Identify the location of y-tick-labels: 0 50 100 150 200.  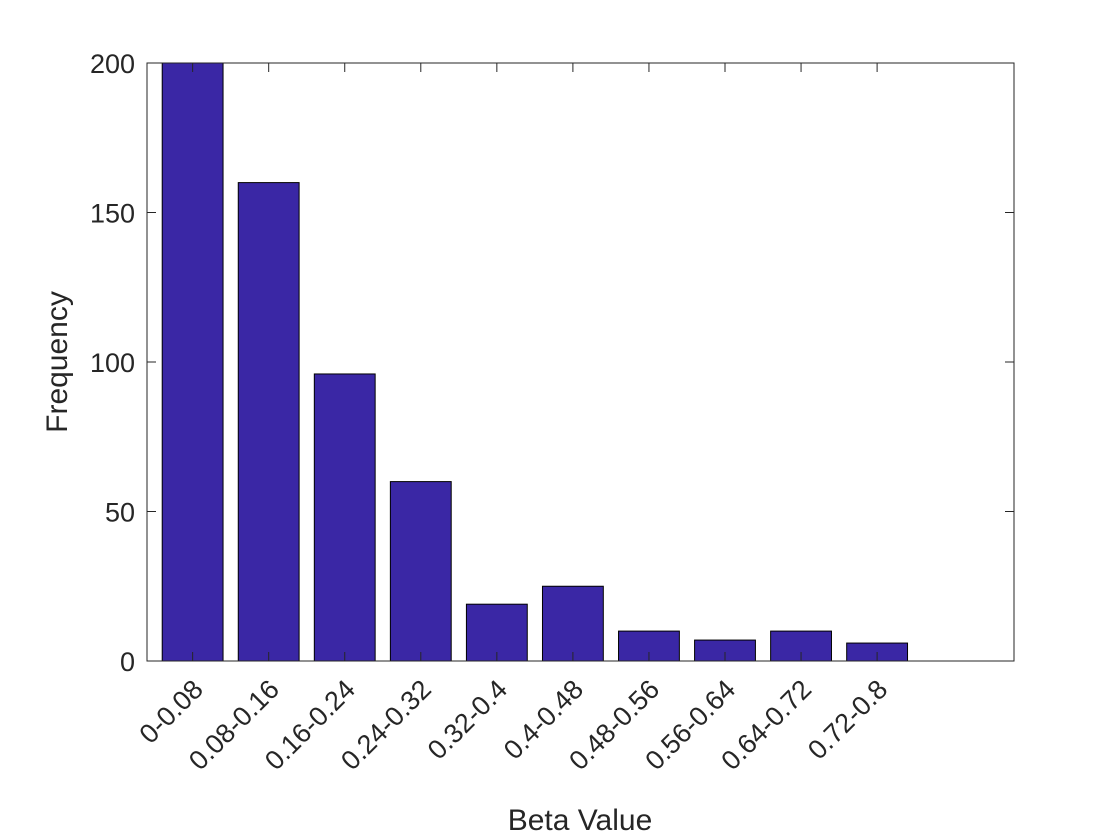
(112, 363).